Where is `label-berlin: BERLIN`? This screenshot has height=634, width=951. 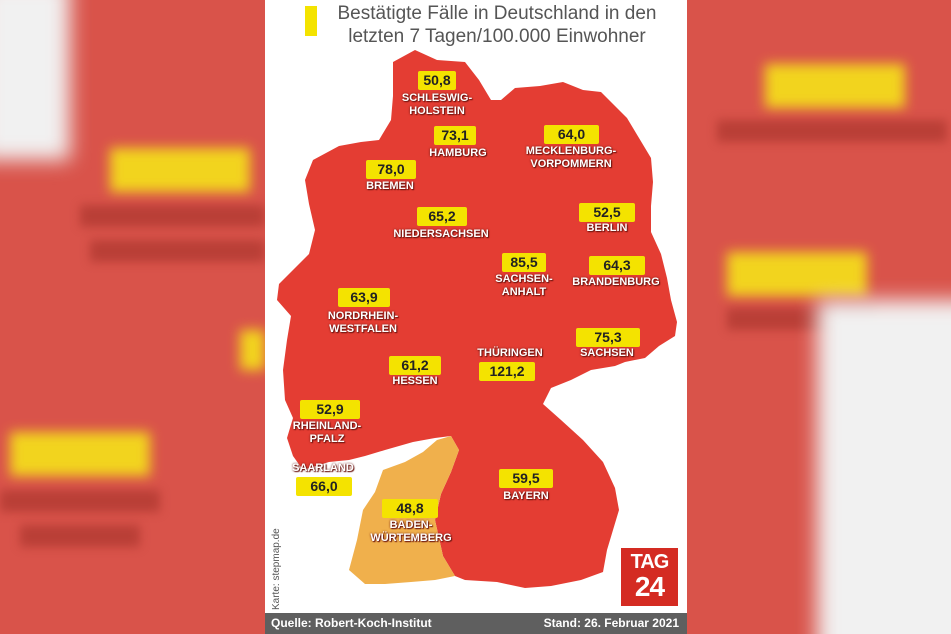
label-berlin: BERLIN is located at coordinates (607, 228).